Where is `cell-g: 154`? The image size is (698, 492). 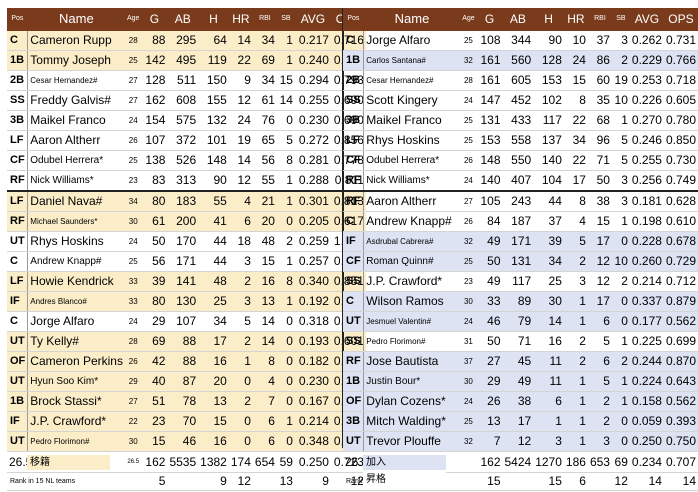 cell-g: 154 is located at coordinates (154, 120).